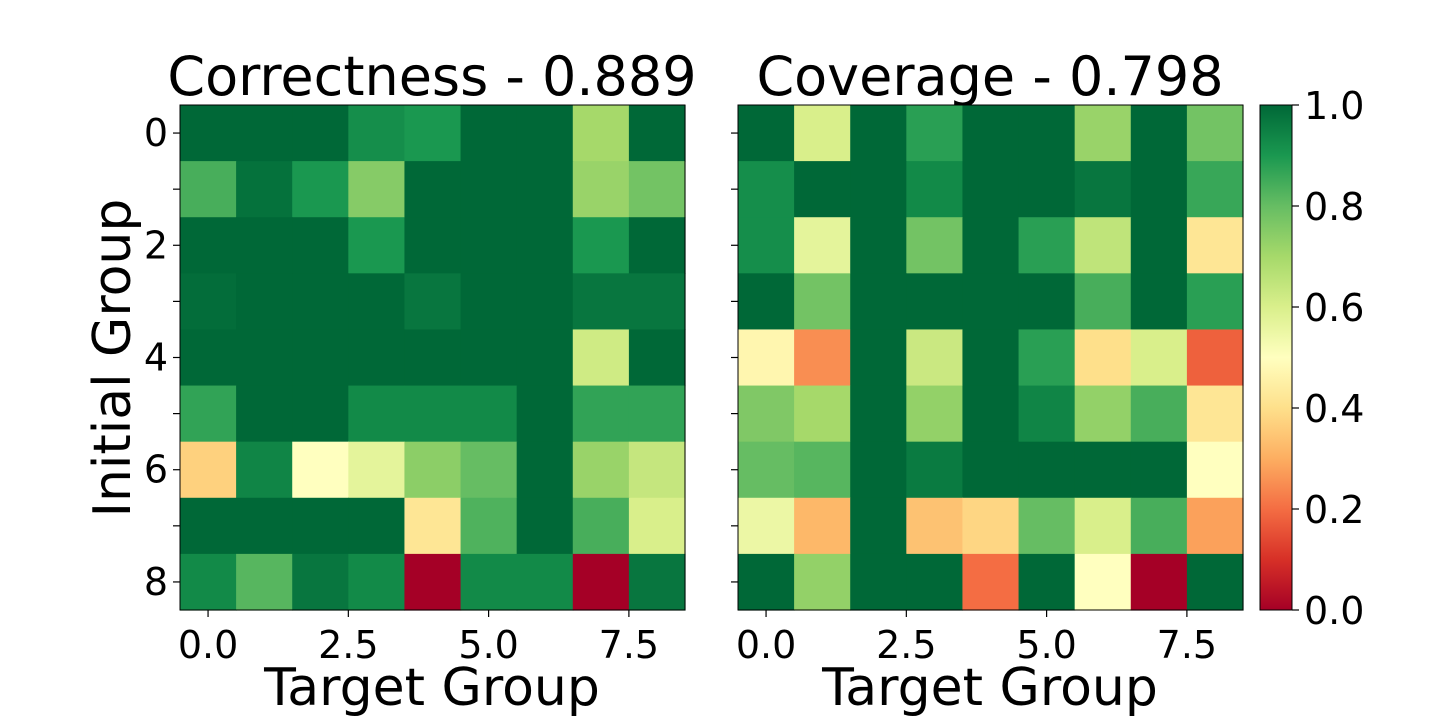  What do you see at coordinates (1311, 358) in the screenshot?
I see `colorbar: 0.0 0.2 0.4 0.6 0.8 1.0` at bounding box center [1311, 358].